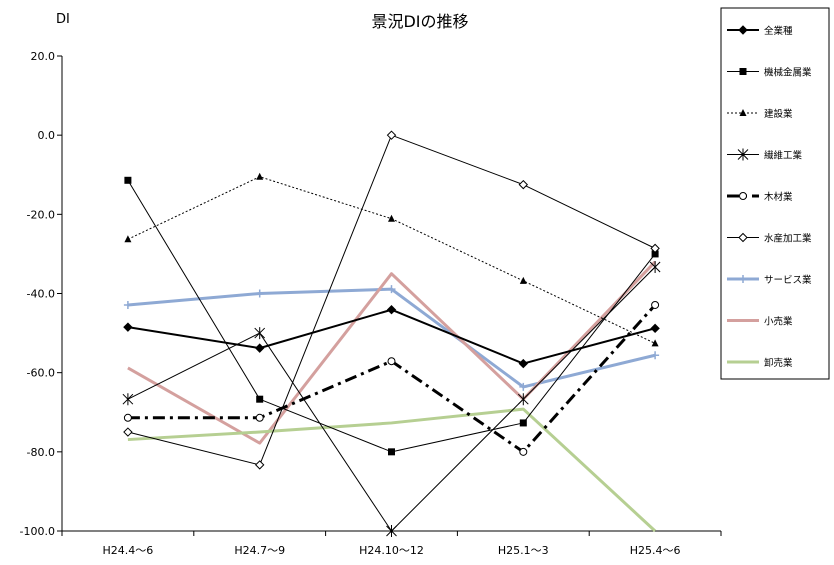 The width and height of the screenshot is (834, 565). What do you see at coordinates (41, 214) in the screenshot?
I see `y-tick-label: -20.0` at bounding box center [41, 214].